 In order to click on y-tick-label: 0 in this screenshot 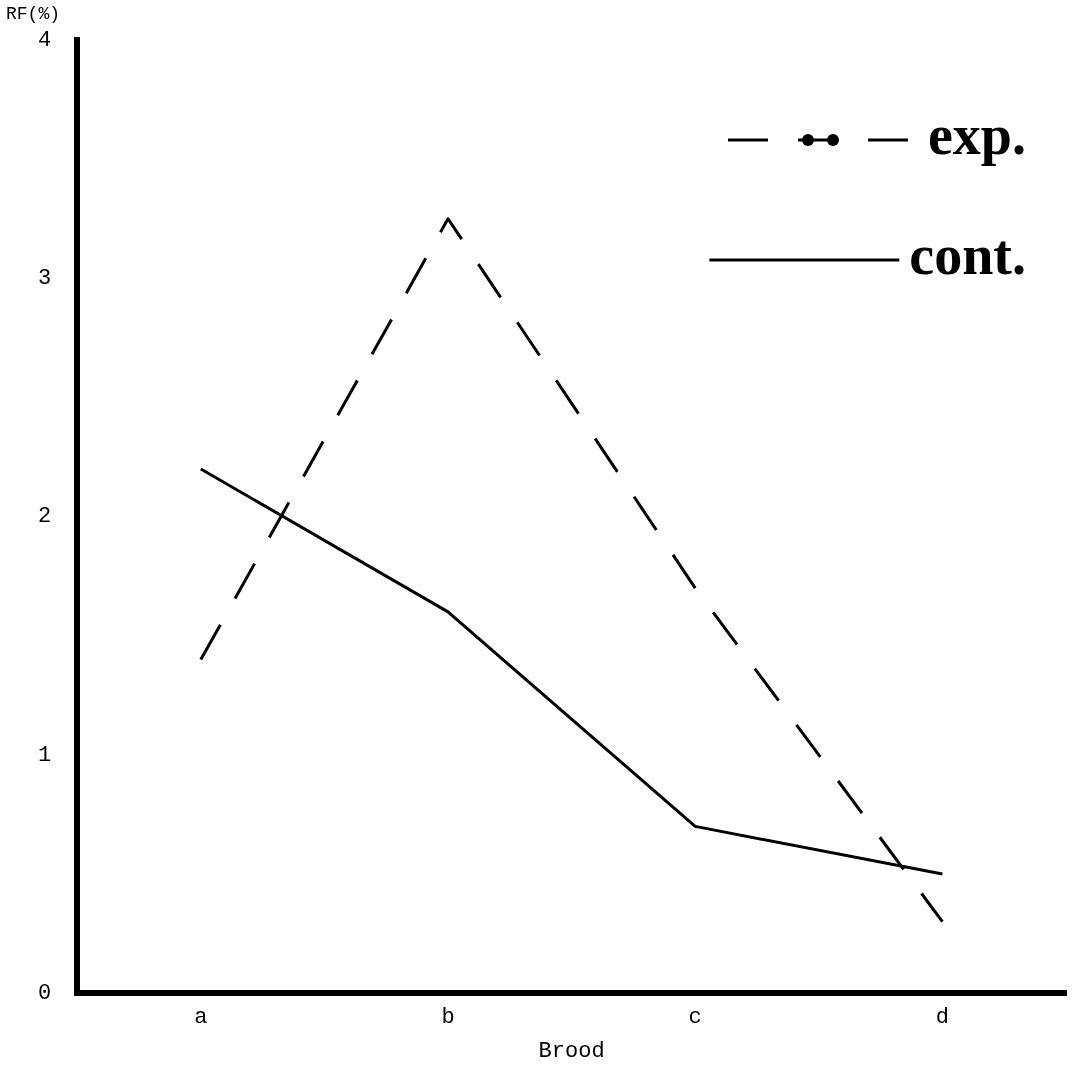, I will do `click(45, 994)`.